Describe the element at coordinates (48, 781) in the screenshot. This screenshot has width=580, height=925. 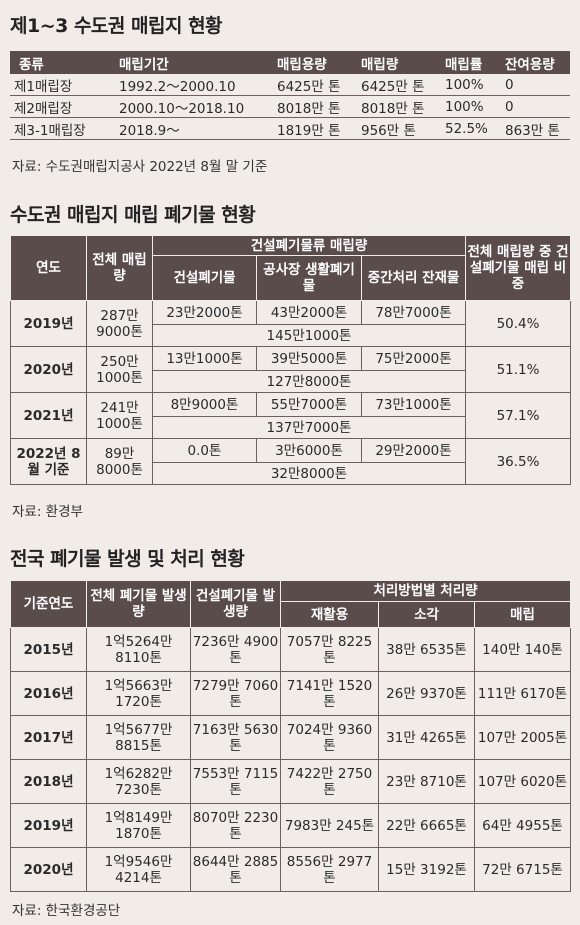
I see `year-cell: 2018년` at that location.